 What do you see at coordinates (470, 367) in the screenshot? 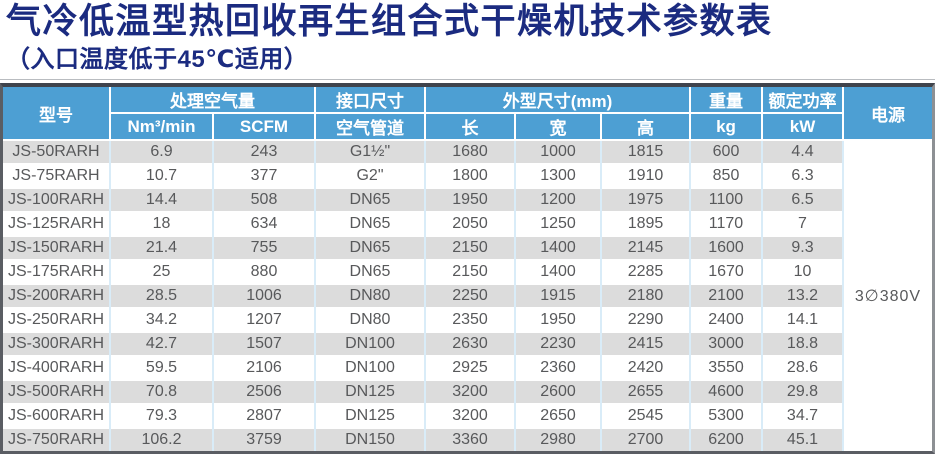
I see `length-cell: 2925` at bounding box center [470, 367].